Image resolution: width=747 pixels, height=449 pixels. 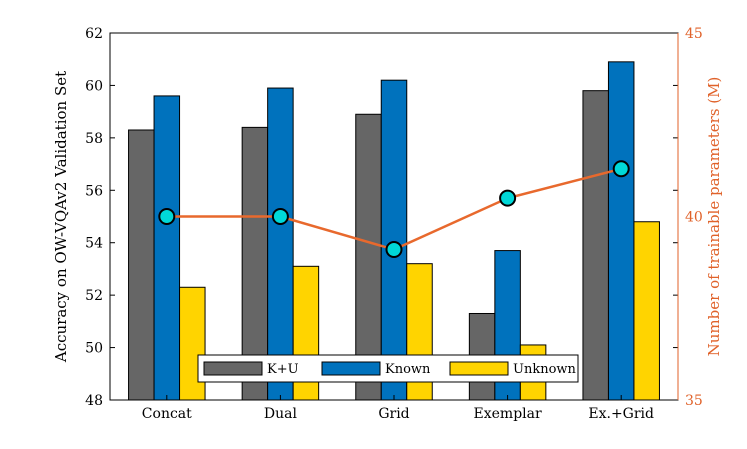 I want to click on y2-tick-label-0: 35, so click(x=694, y=401).